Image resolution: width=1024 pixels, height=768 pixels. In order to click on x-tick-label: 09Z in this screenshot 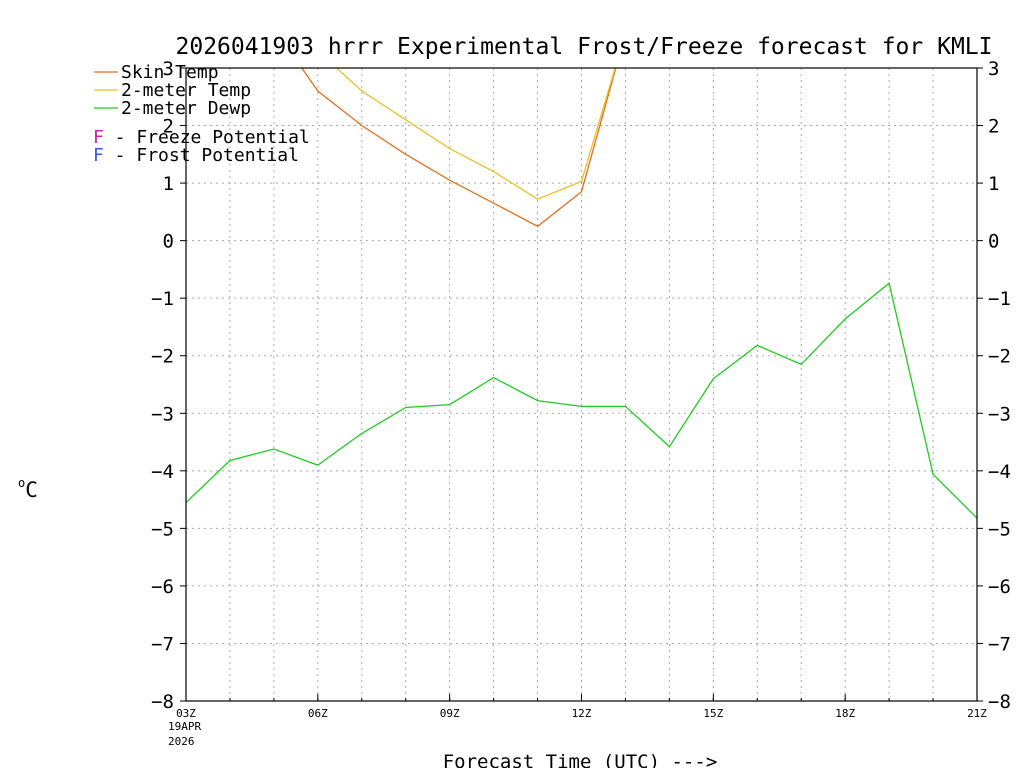, I will do `click(450, 713)`.